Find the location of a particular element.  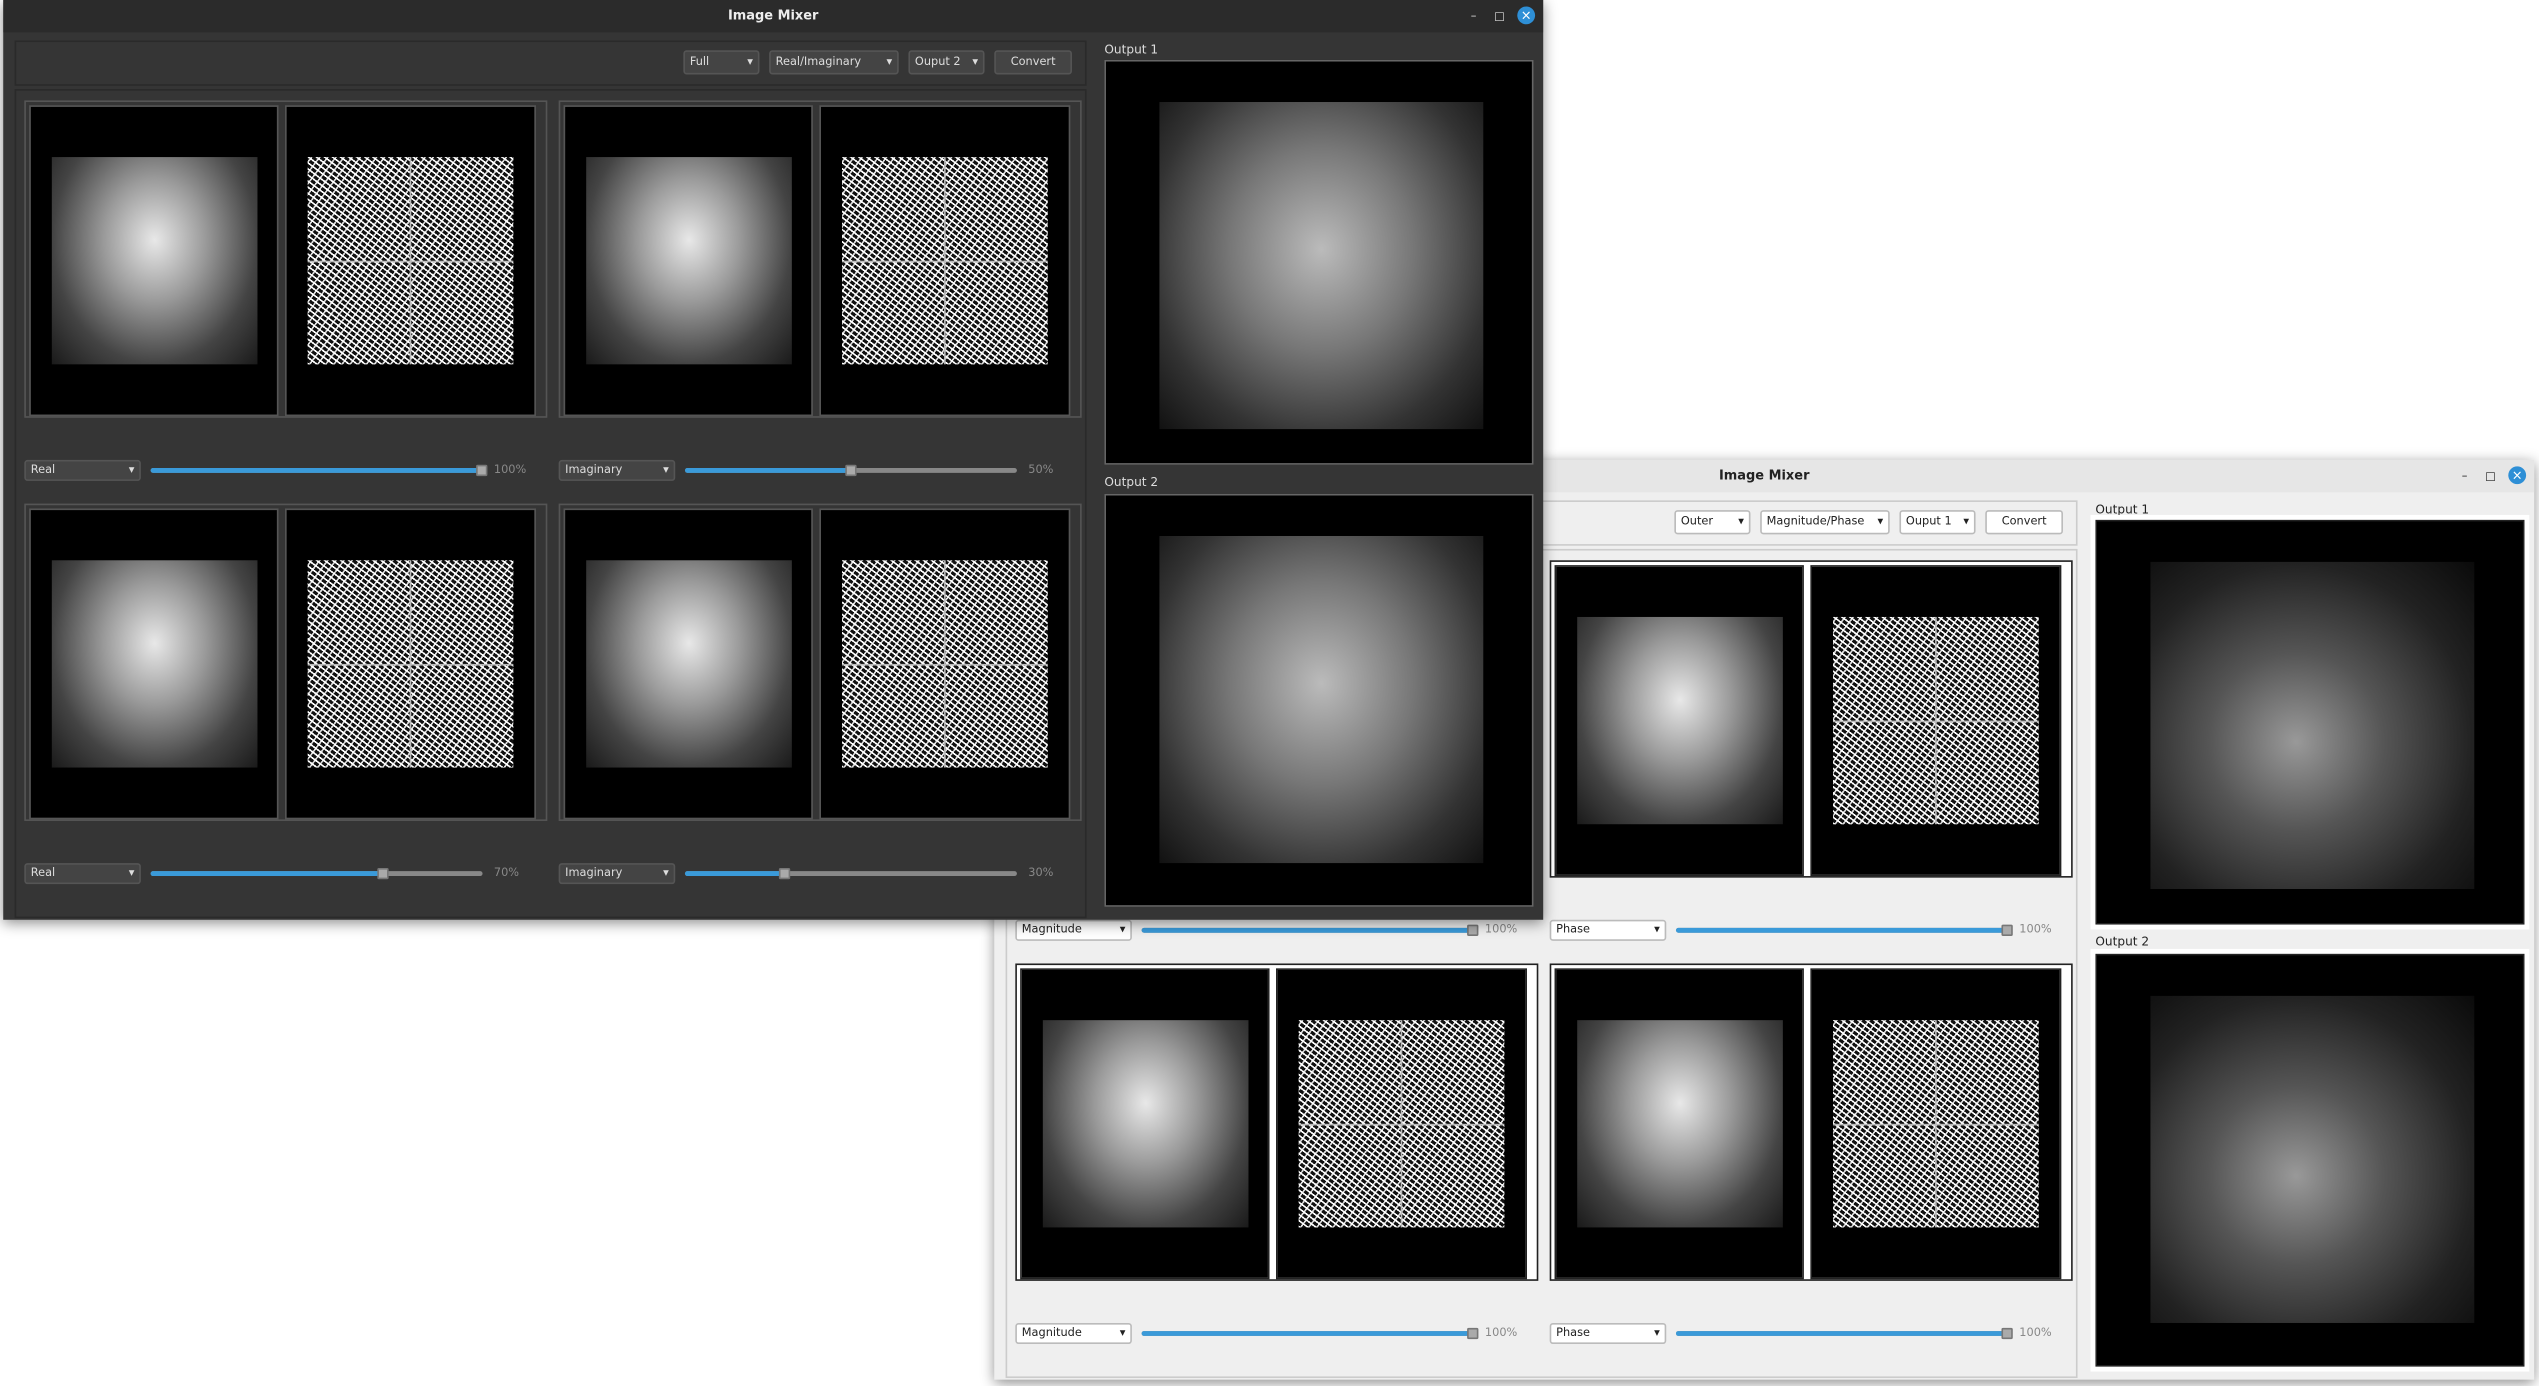

dropdown: Full is located at coordinates (721, 62).